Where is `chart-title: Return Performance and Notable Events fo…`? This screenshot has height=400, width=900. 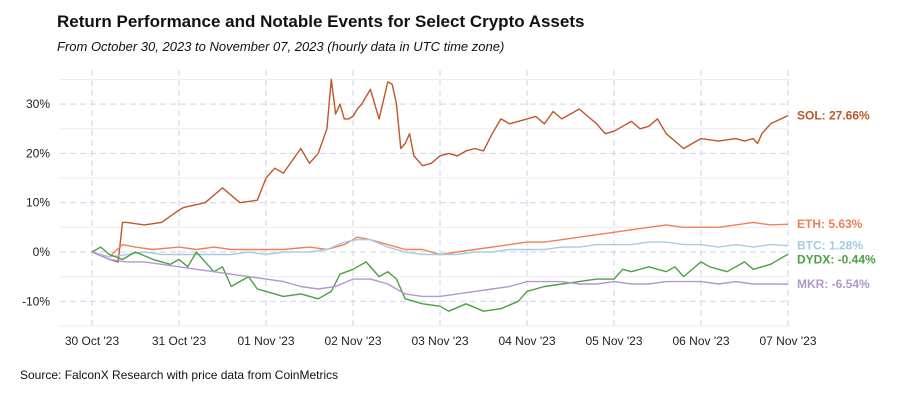 chart-title: Return Performance and Notable Events fo… is located at coordinates (321, 21).